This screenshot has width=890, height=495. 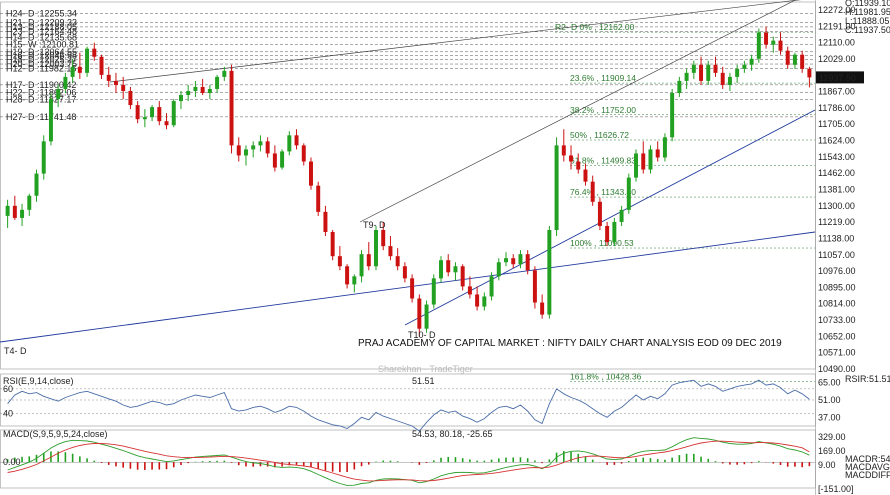 I want to click on macd-right-label: MACDR:54.53, so click(x=867, y=459).